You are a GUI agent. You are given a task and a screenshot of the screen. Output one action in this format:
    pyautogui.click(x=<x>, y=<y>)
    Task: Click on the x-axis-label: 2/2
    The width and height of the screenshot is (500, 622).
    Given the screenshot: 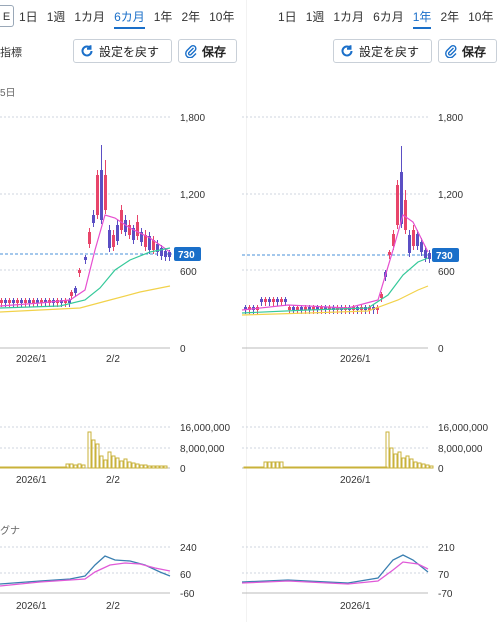 What is the action you would take?
    pyautogui.click(x=113, y=359)
    